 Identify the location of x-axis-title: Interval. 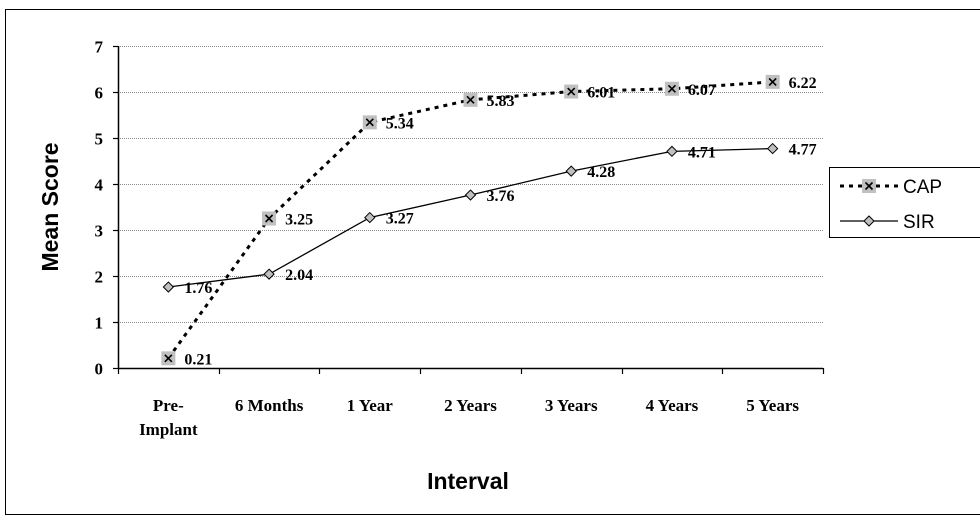
(468, 481).